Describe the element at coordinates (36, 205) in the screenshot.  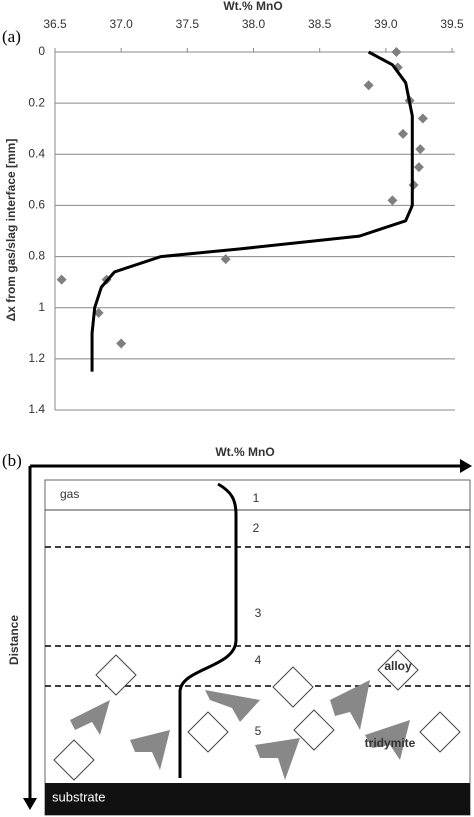
I see `y-tick-label: 0.6` at that location.